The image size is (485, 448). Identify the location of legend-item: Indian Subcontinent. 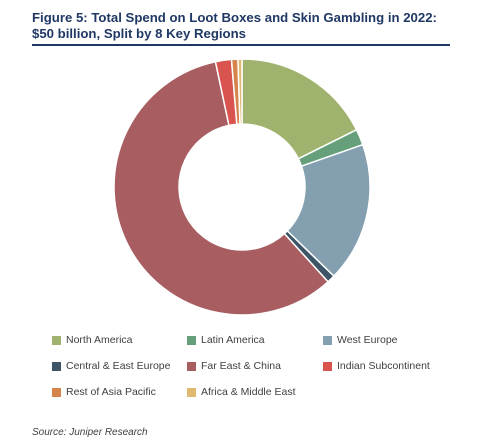
(376, 366).